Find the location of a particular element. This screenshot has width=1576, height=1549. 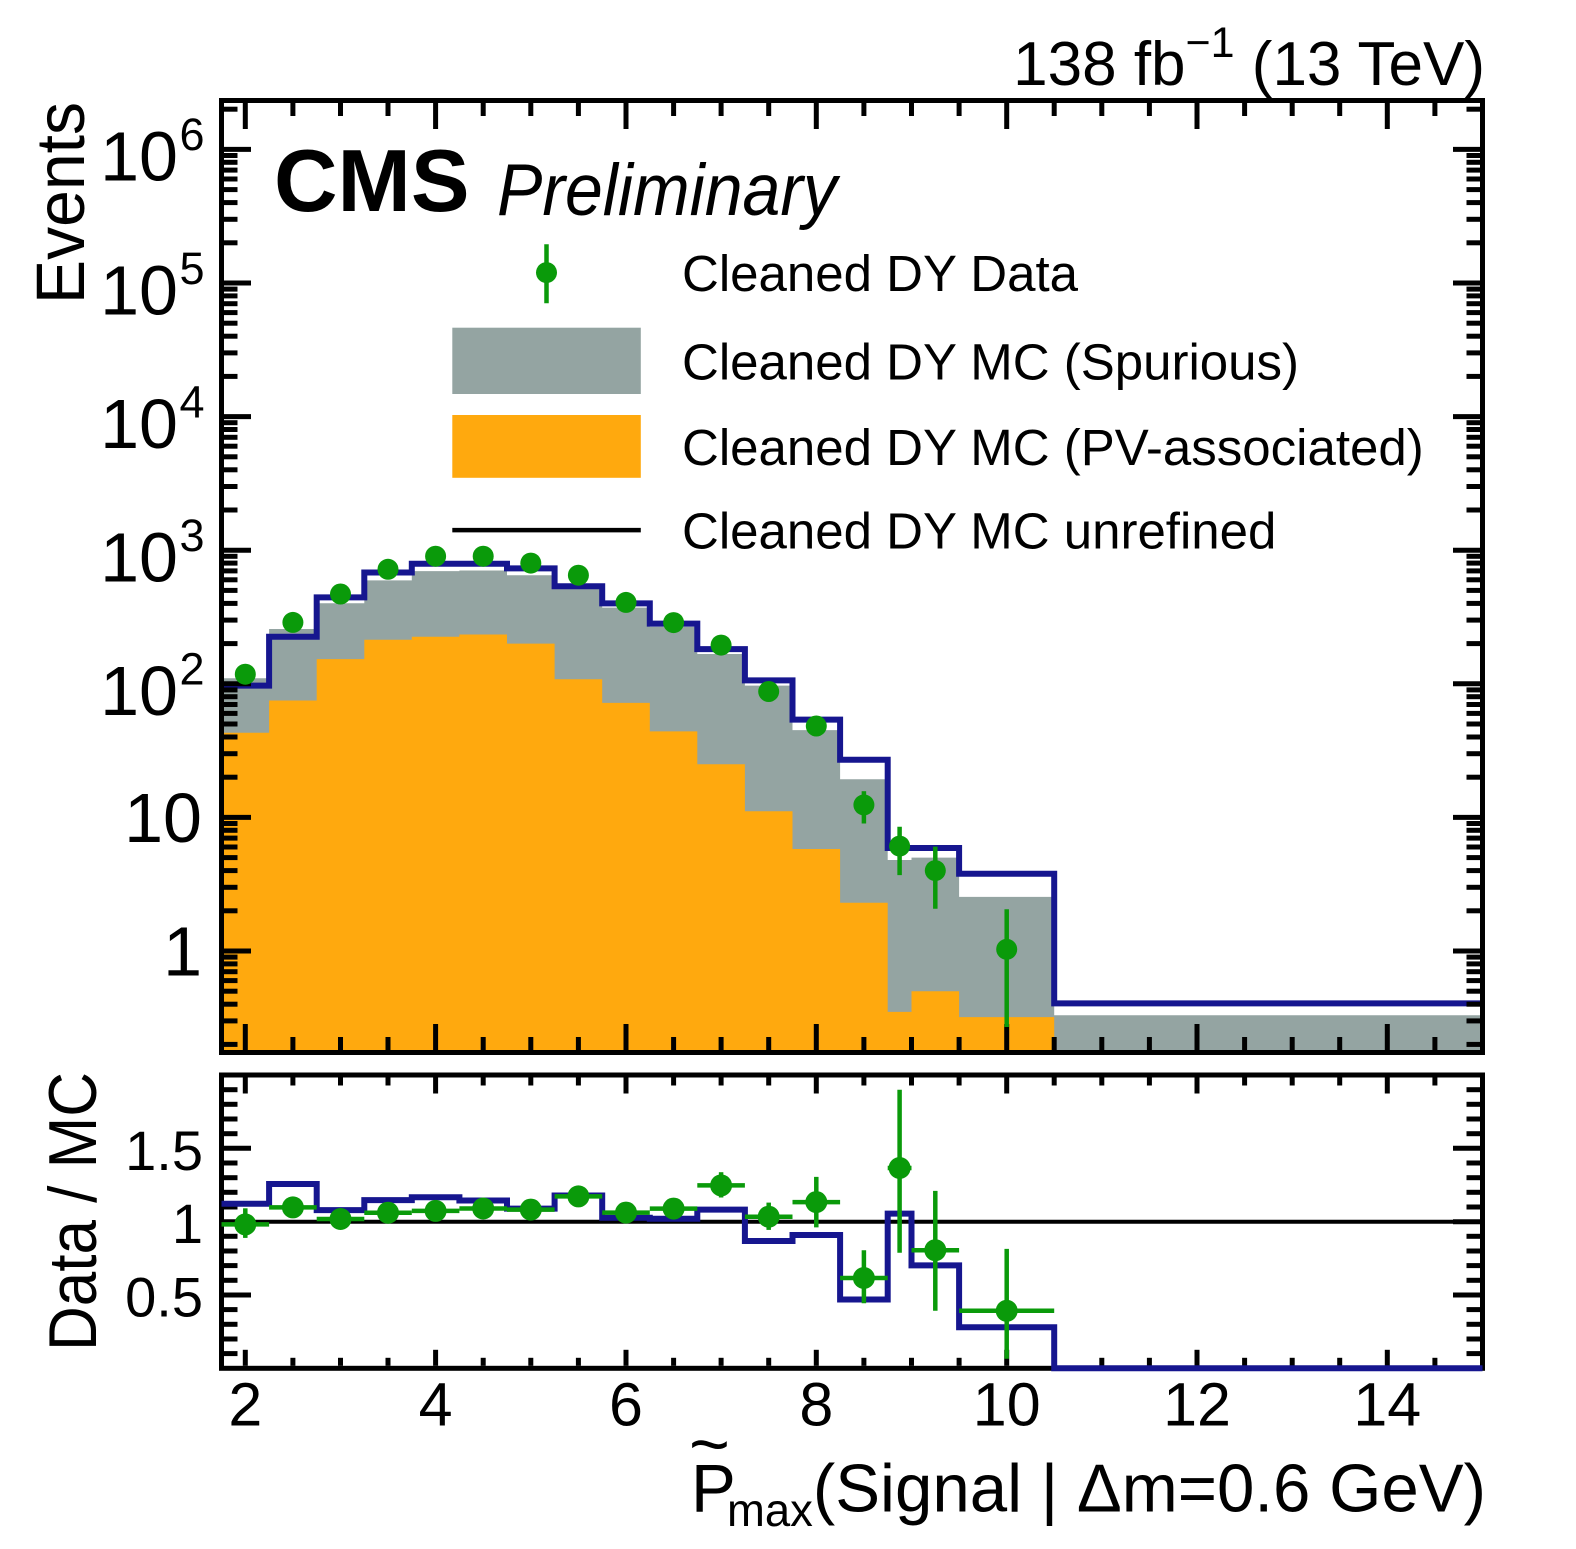

svg-text: 0.5 is located at coordinates (164, 1297).